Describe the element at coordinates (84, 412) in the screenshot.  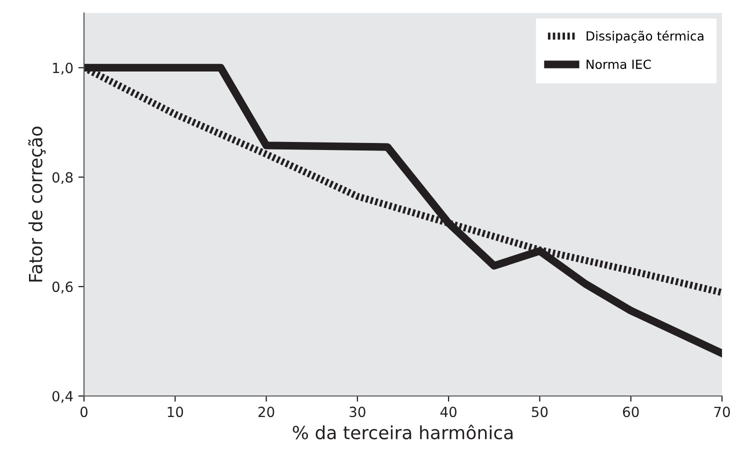
I see `x-tick-label: 0` at that location.